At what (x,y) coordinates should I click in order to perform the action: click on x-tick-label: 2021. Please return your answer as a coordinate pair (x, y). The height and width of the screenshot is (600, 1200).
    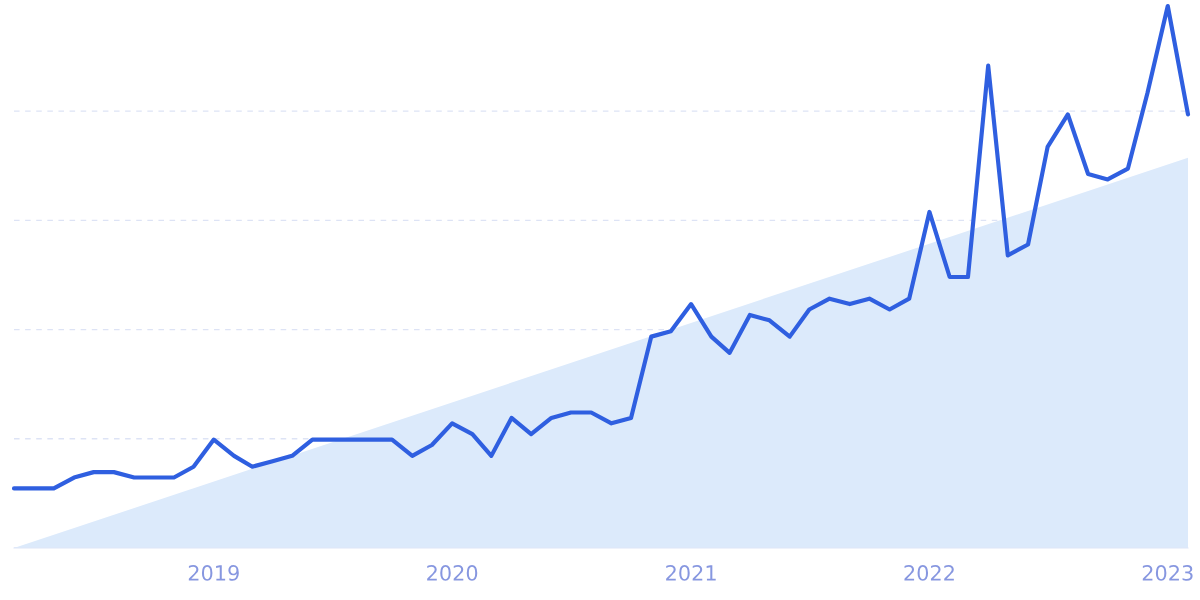
    Looking at the image, I should click on (691, 573).